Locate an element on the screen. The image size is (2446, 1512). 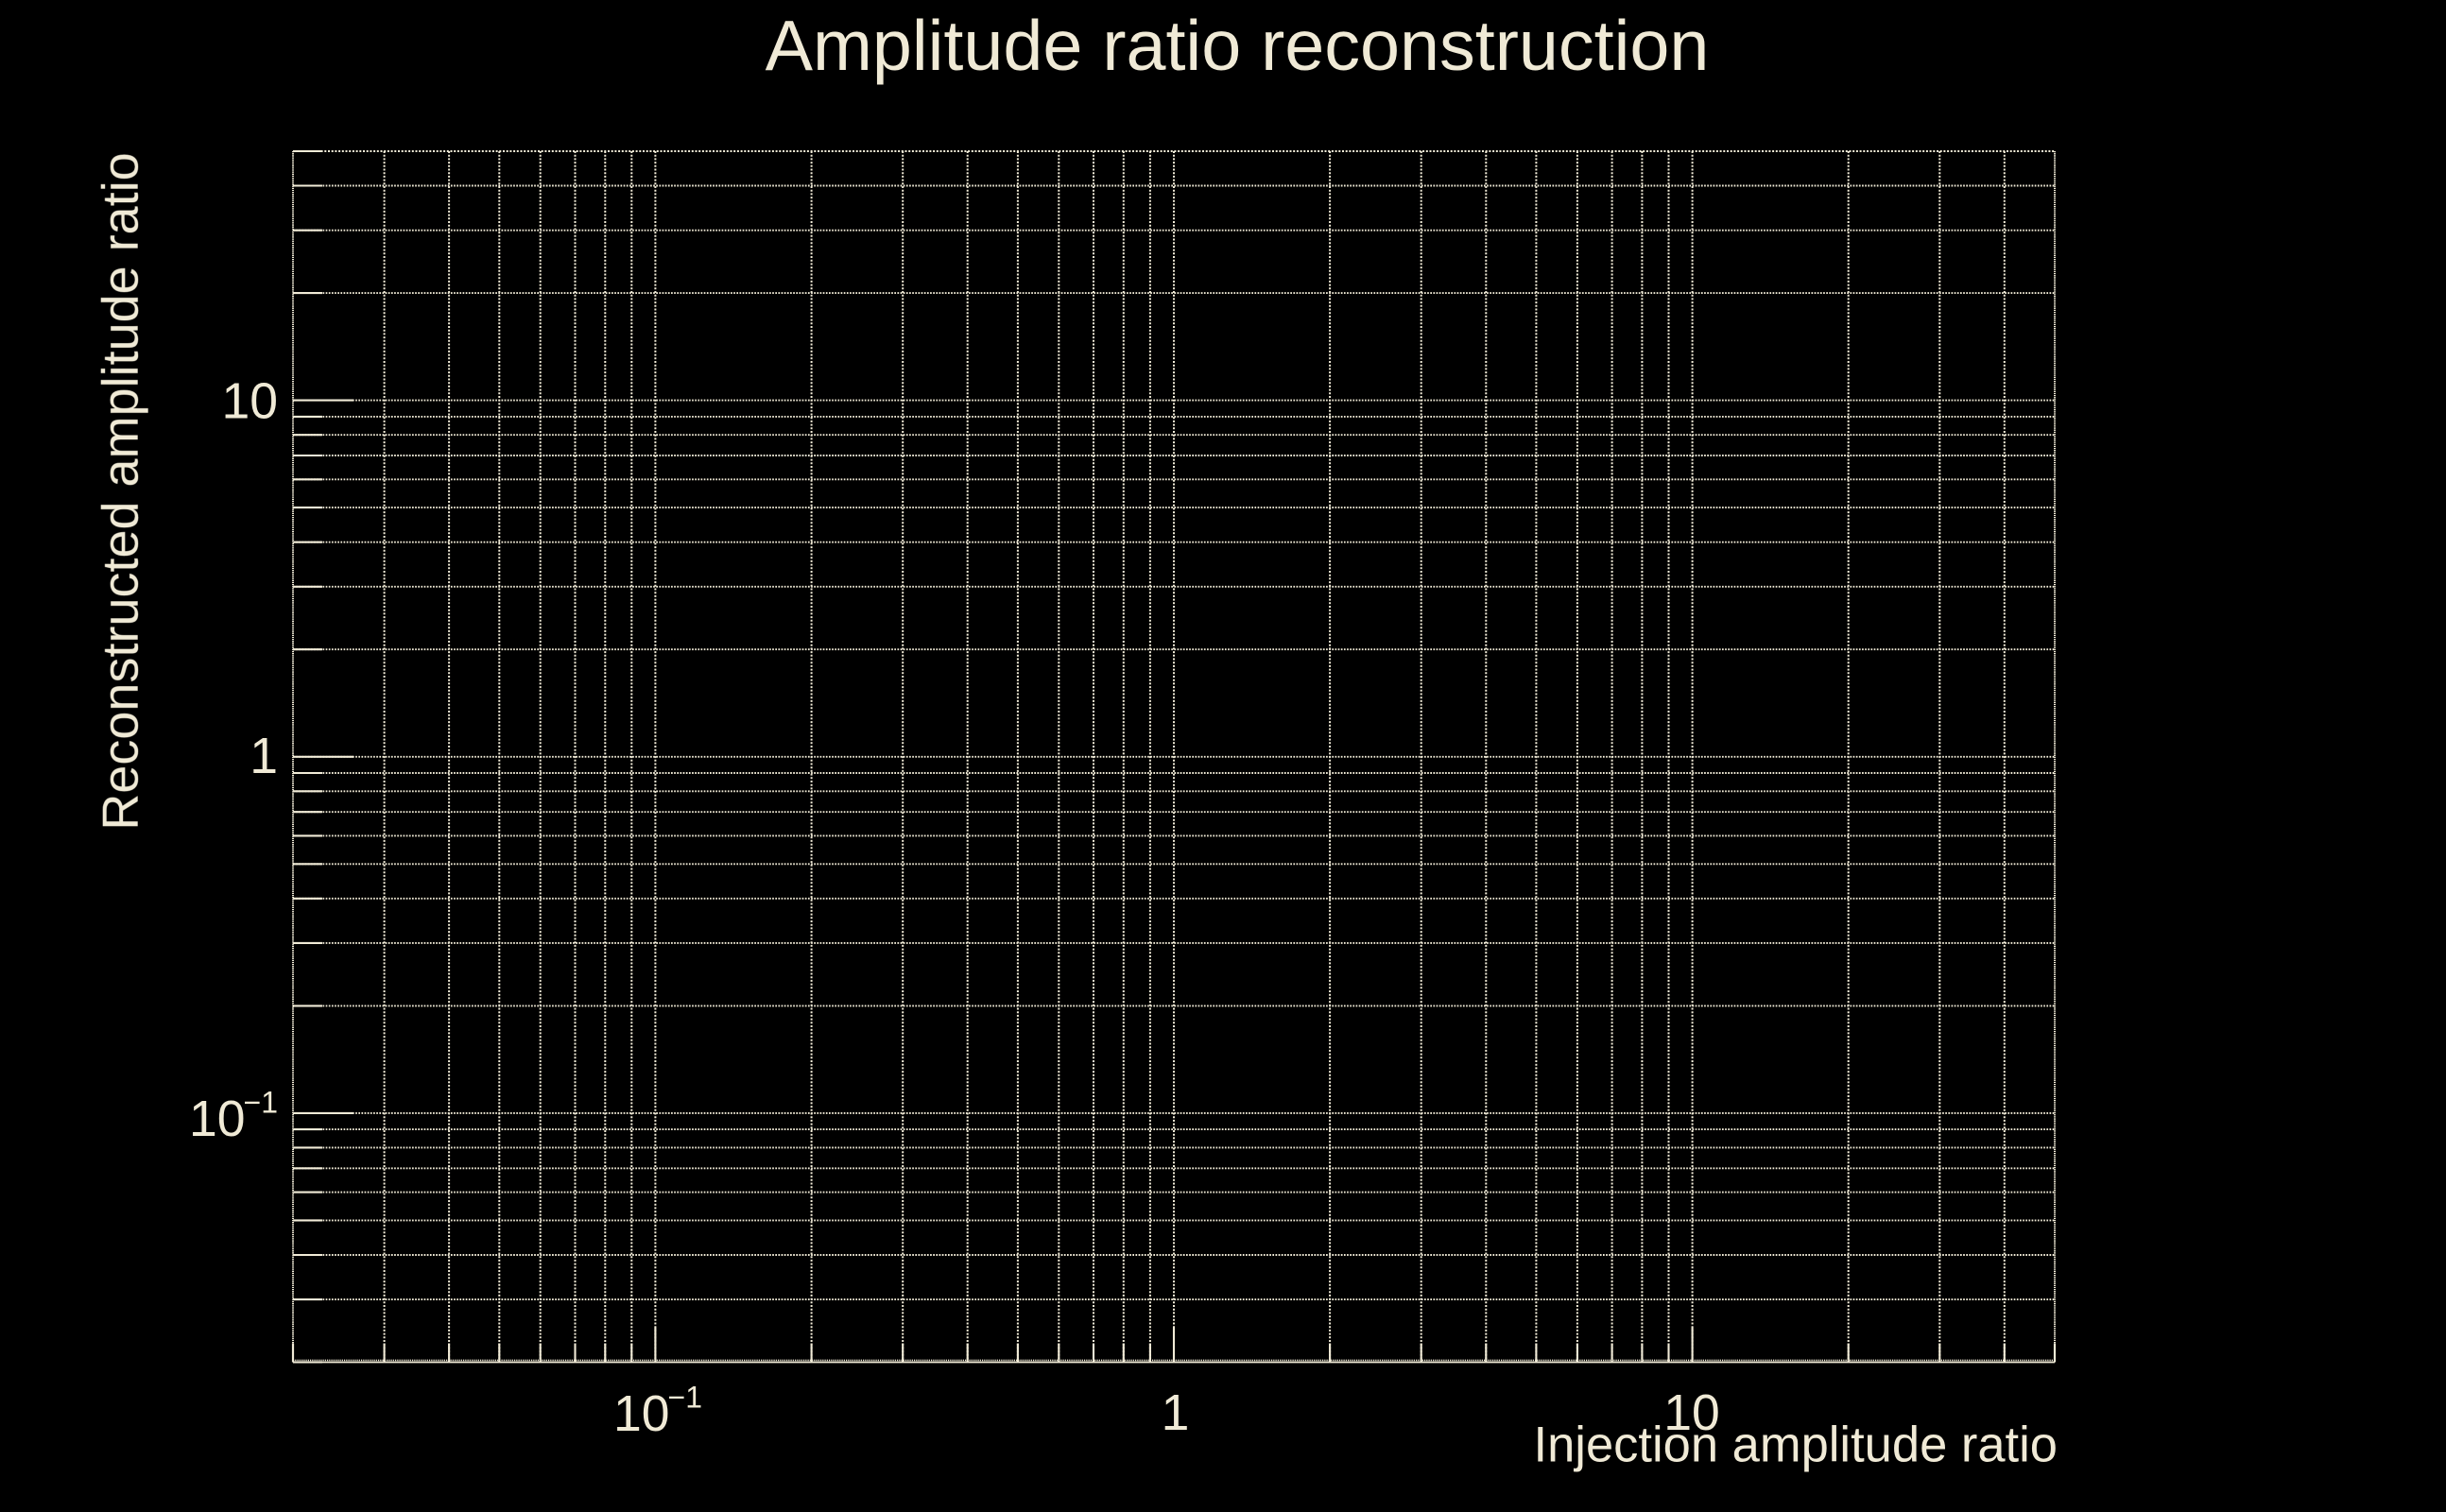
svg-text: Injection amplitude ratio is located at coordinates (1796, 1445).